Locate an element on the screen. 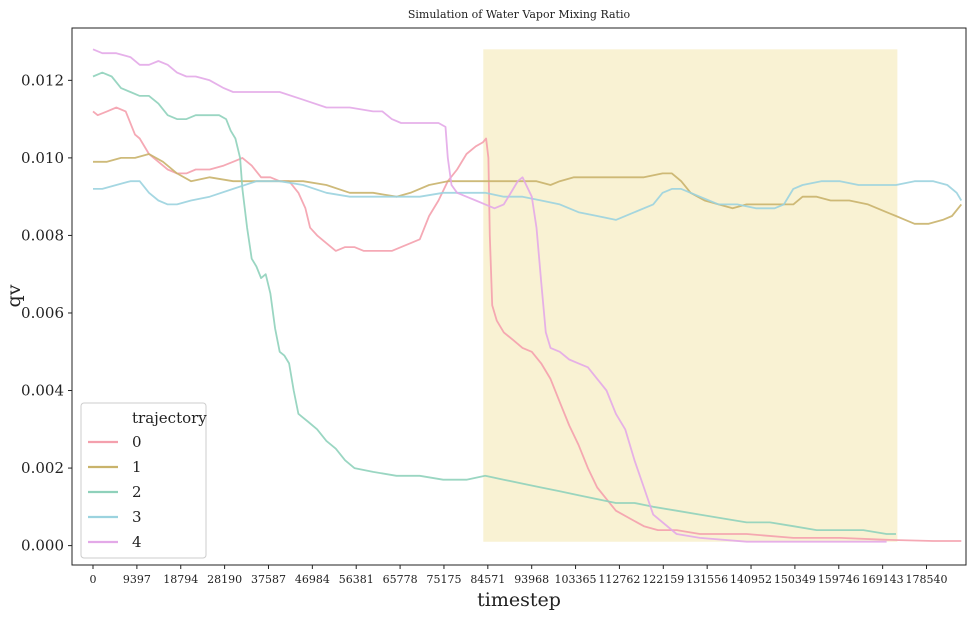  legend-title: trajectory is located at coordinates (169, 418).